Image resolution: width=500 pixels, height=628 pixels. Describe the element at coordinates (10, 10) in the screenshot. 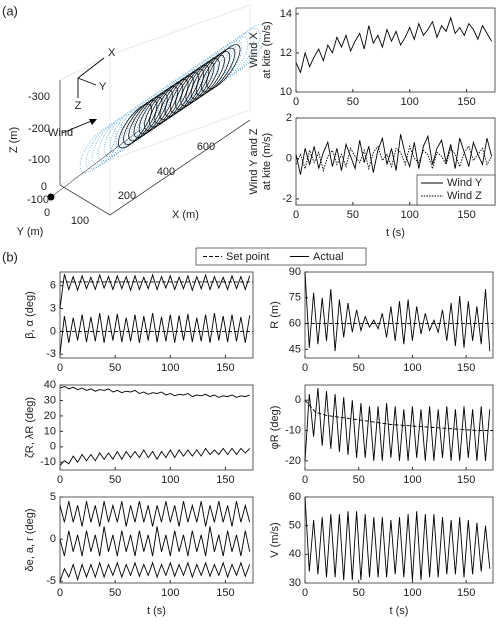

I see `panel-label: (a)` at that location.